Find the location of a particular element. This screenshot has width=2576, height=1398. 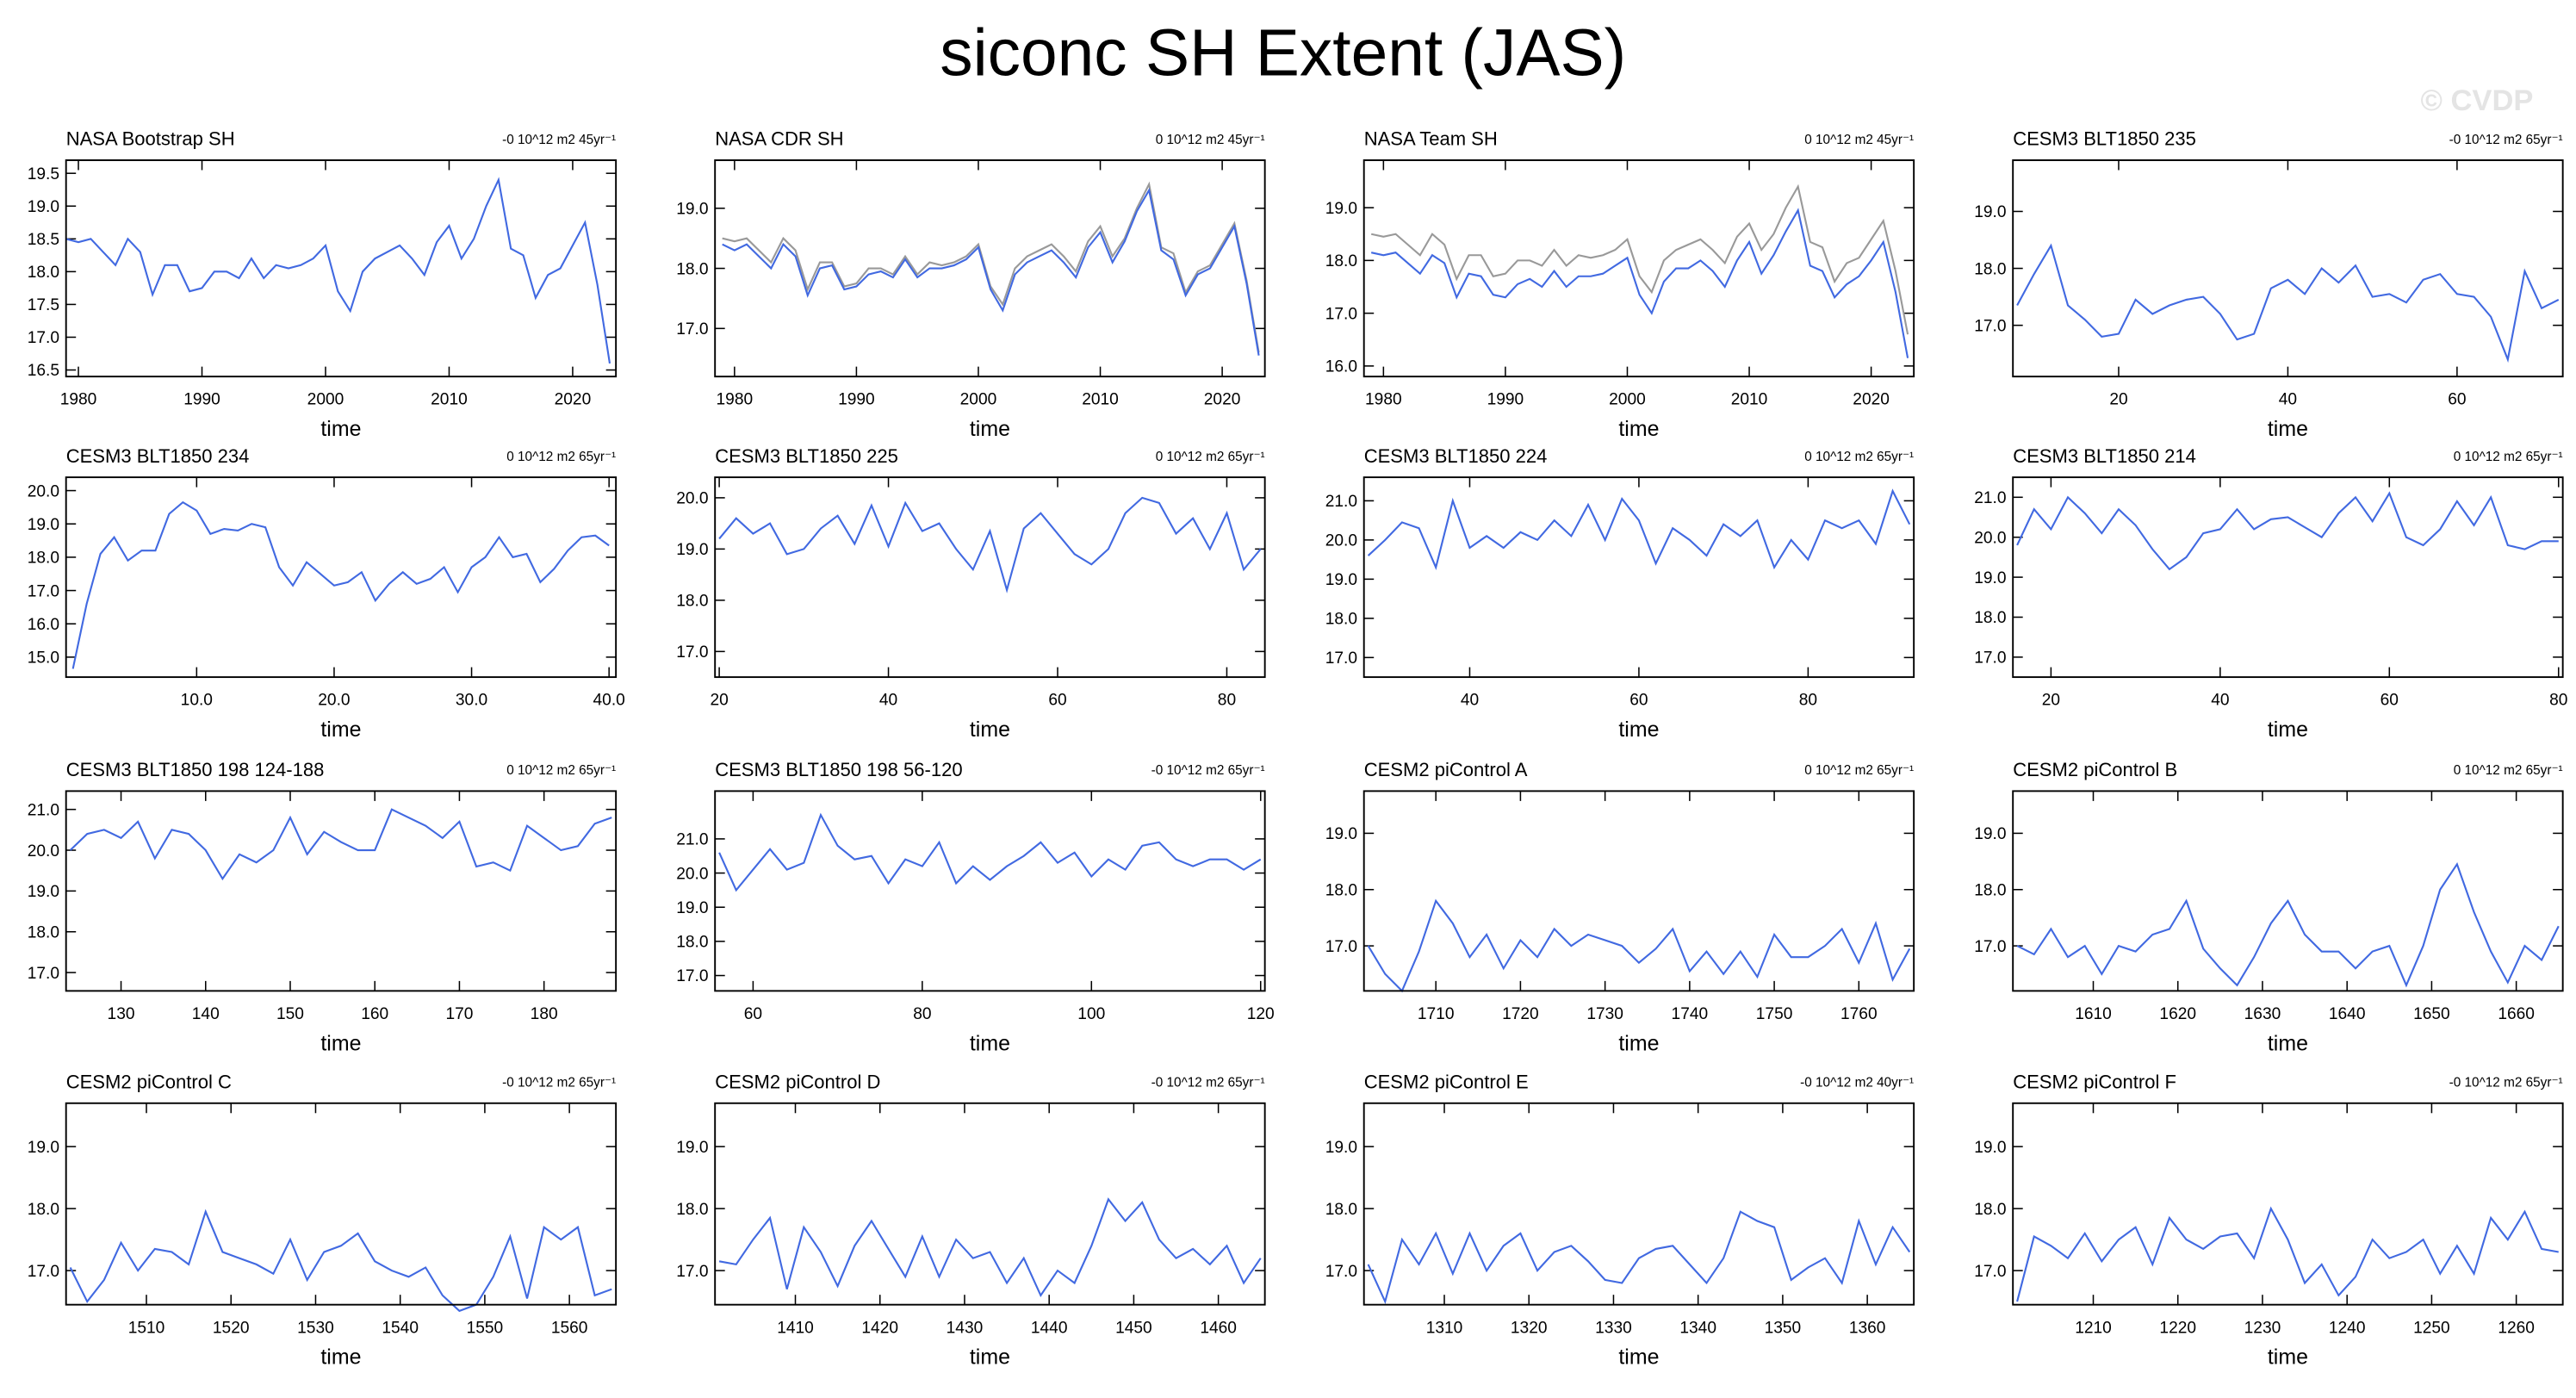

x-tick-label: 160 is located at coordinates (375, 1014).